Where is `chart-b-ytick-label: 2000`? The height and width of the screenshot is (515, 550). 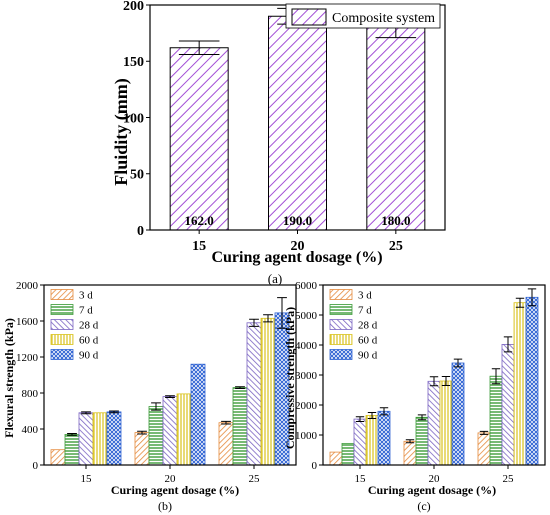
chart-b-ytick-label: 2000 is located at coordinates (27, 286).